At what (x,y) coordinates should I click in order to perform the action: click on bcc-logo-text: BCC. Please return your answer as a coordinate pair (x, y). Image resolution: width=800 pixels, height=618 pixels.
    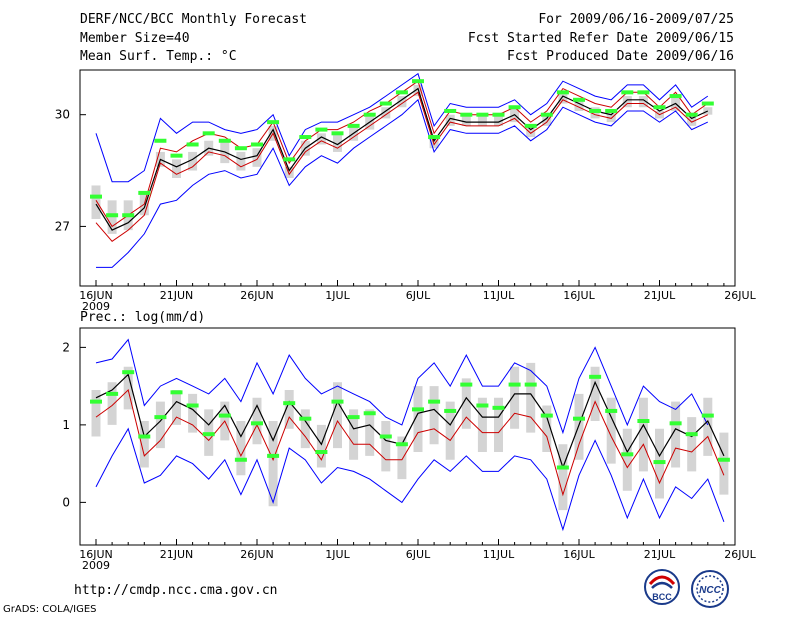
    Looking at the image, I should click on (662, 597).